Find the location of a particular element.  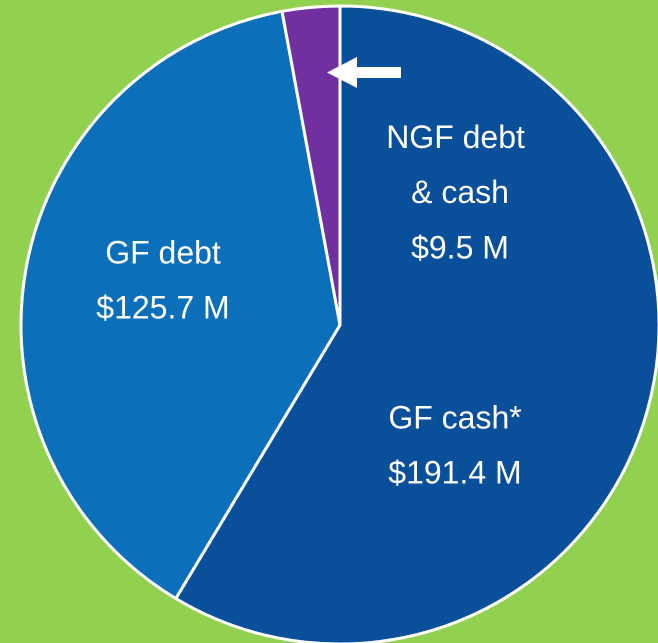

slice-value-label: $191.4 M is located at coordinates (454, 472).